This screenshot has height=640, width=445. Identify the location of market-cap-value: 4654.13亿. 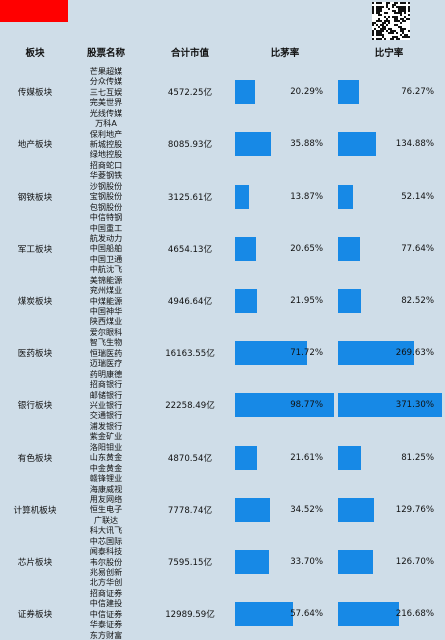
(190, 249).